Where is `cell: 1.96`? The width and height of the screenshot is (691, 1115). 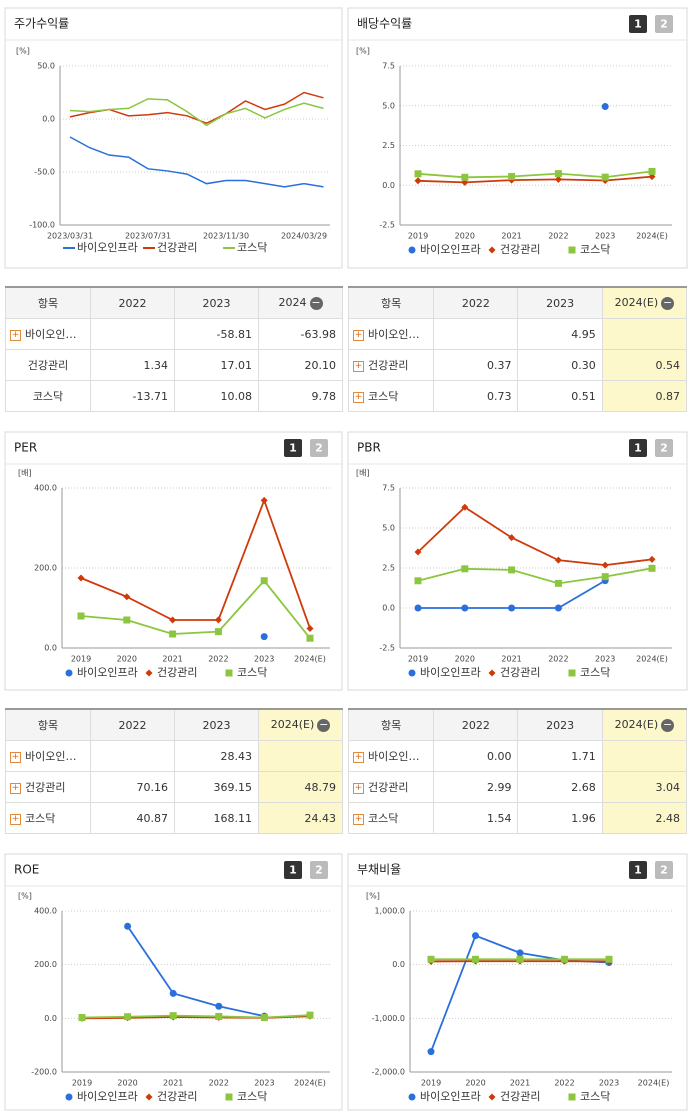 cell: 1.96 is located at coordinates (560, 818).